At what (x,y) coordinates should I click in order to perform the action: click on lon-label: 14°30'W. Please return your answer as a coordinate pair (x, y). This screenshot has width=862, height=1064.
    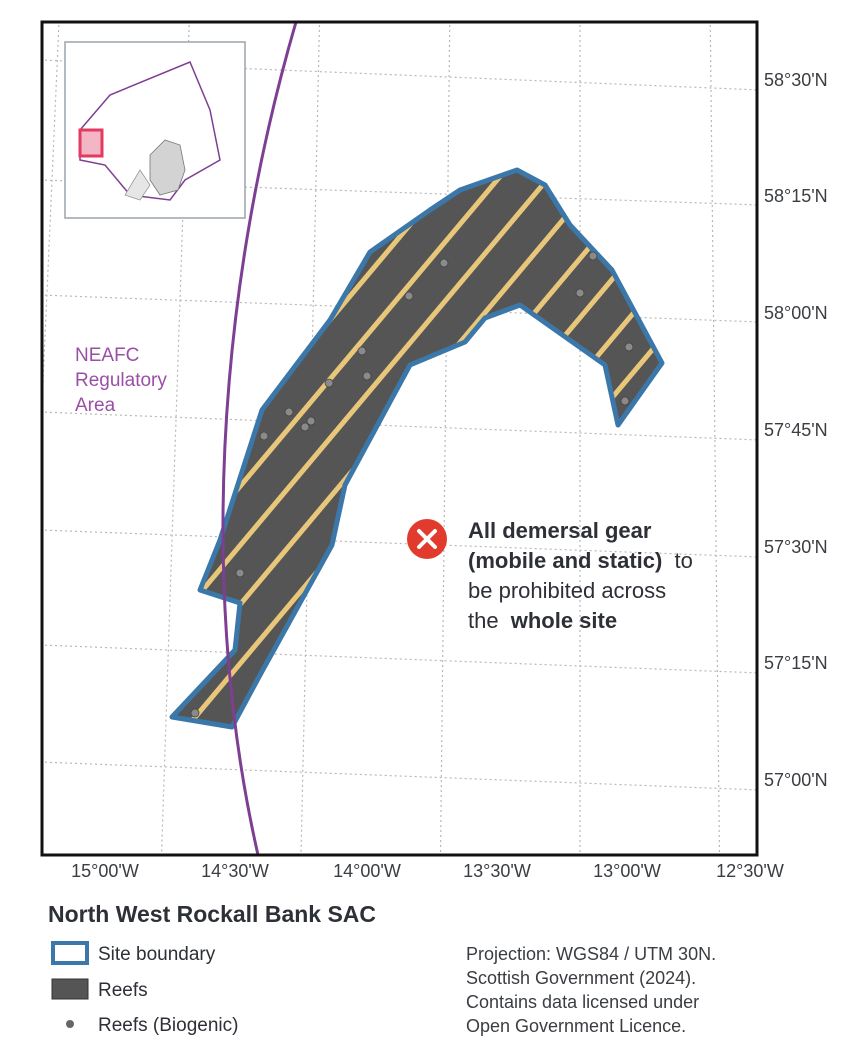
    Looking at the image, I should click on (235, 871).